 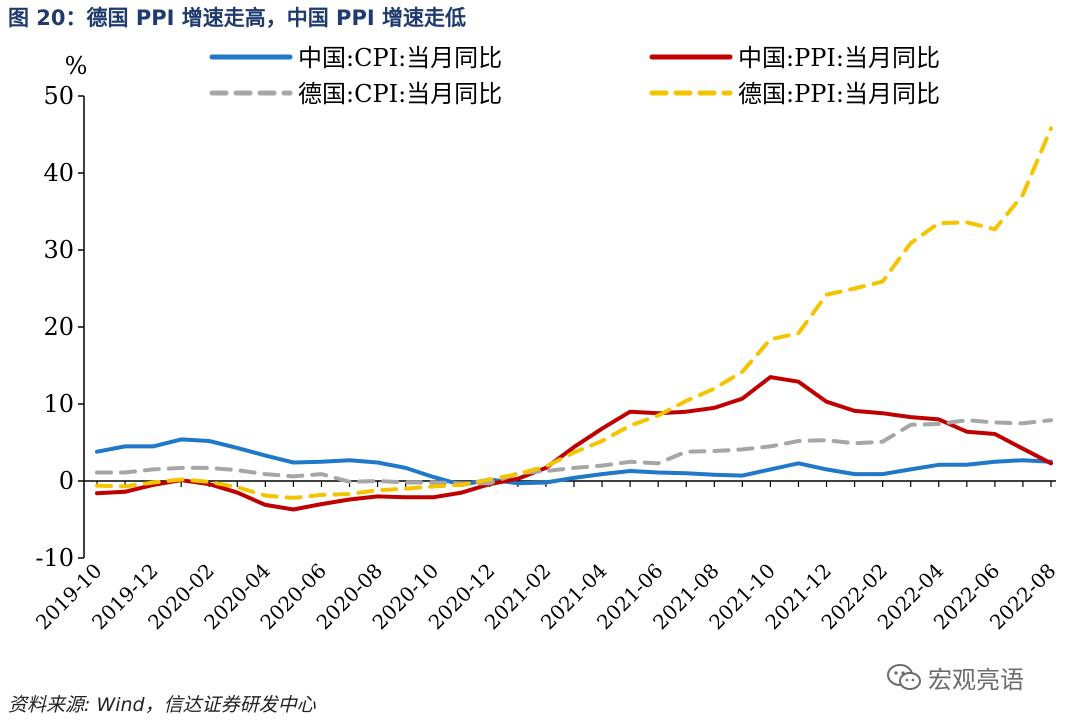 What do you see at coordinates (58, 250) in the screenshot?
I see `y-tick-label: 30` at bounding box center [58, 250].